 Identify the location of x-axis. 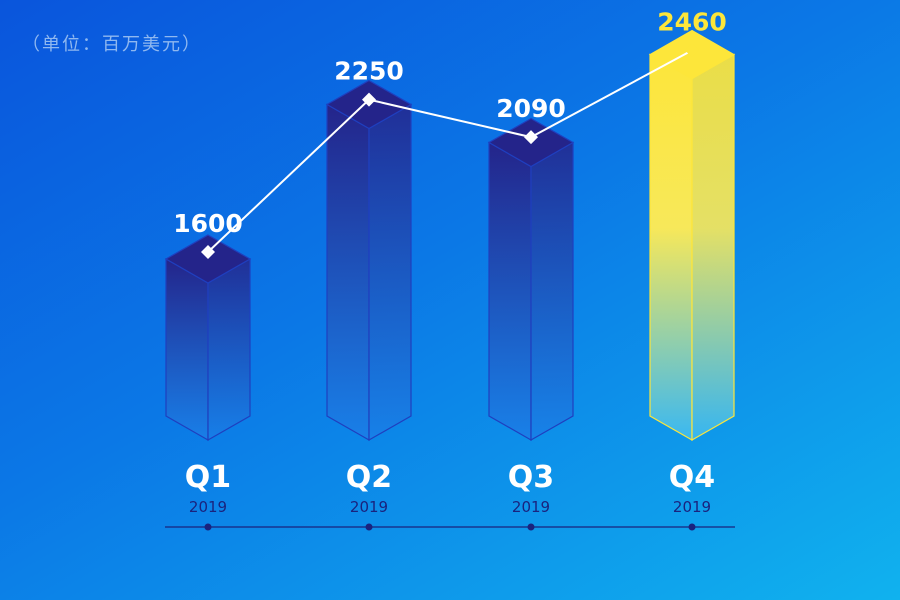
(450, 527).